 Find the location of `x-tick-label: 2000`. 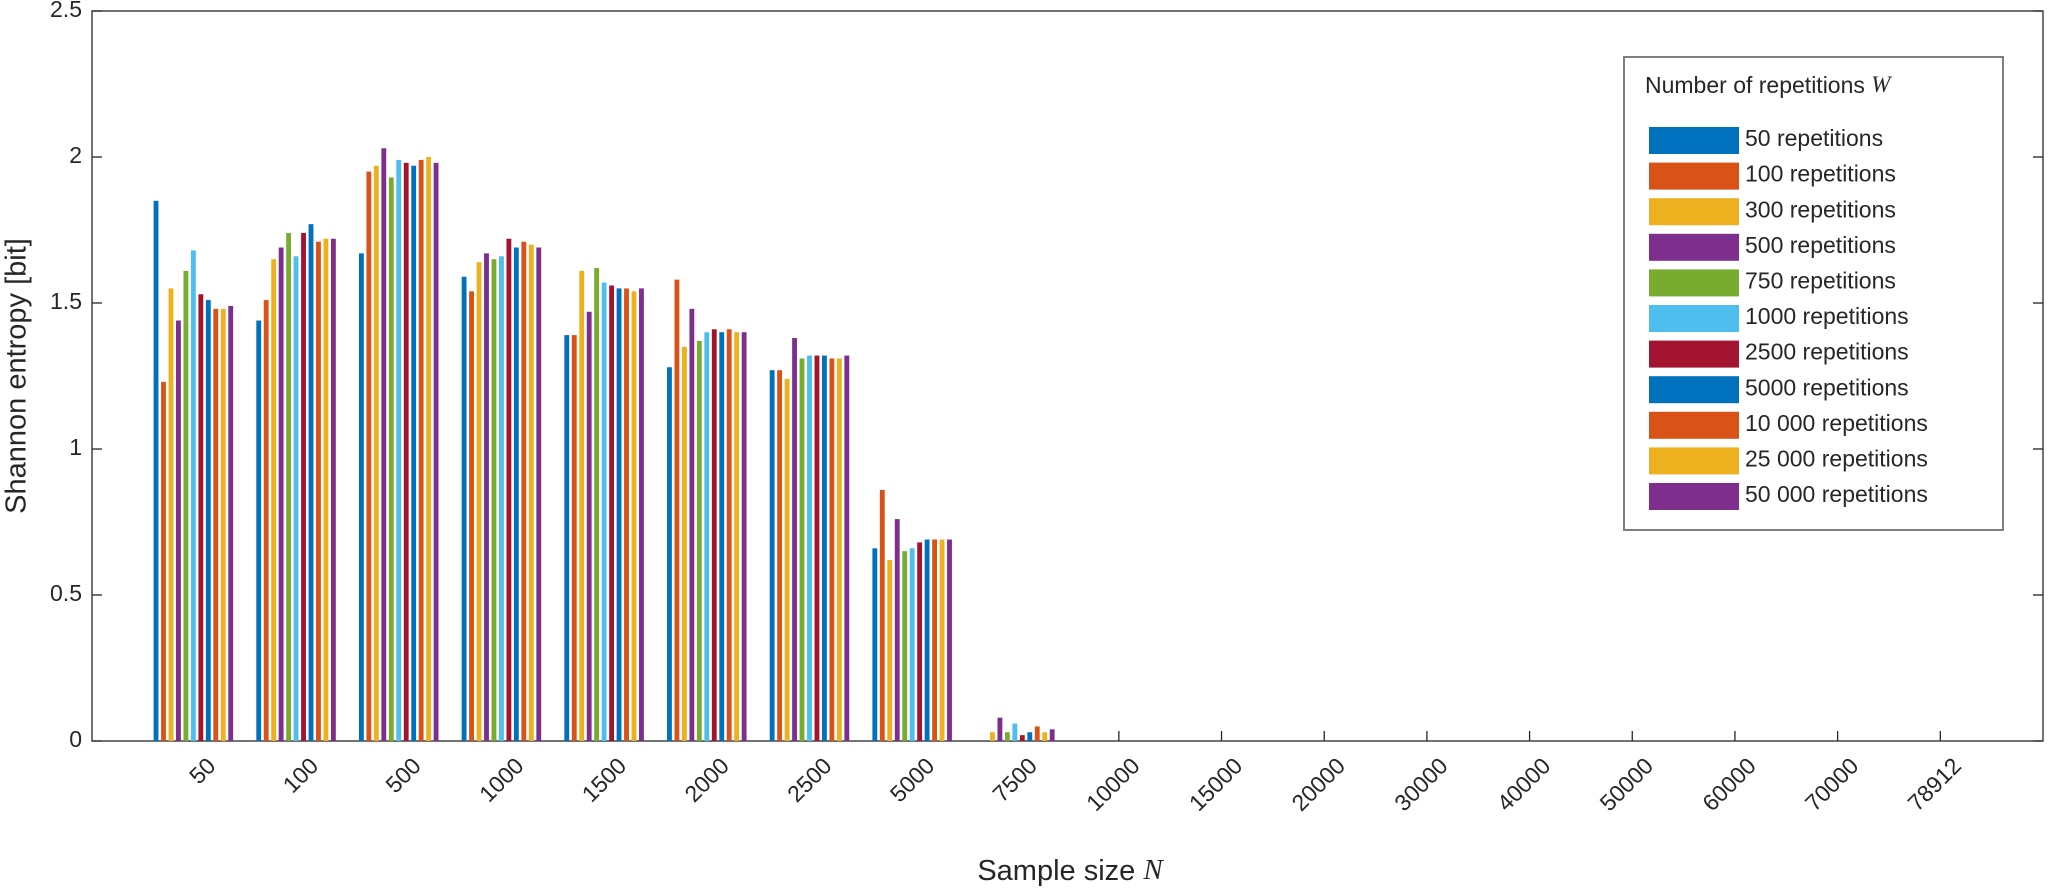

x-tick-label: 2000 is located at coordinates (706, 779).